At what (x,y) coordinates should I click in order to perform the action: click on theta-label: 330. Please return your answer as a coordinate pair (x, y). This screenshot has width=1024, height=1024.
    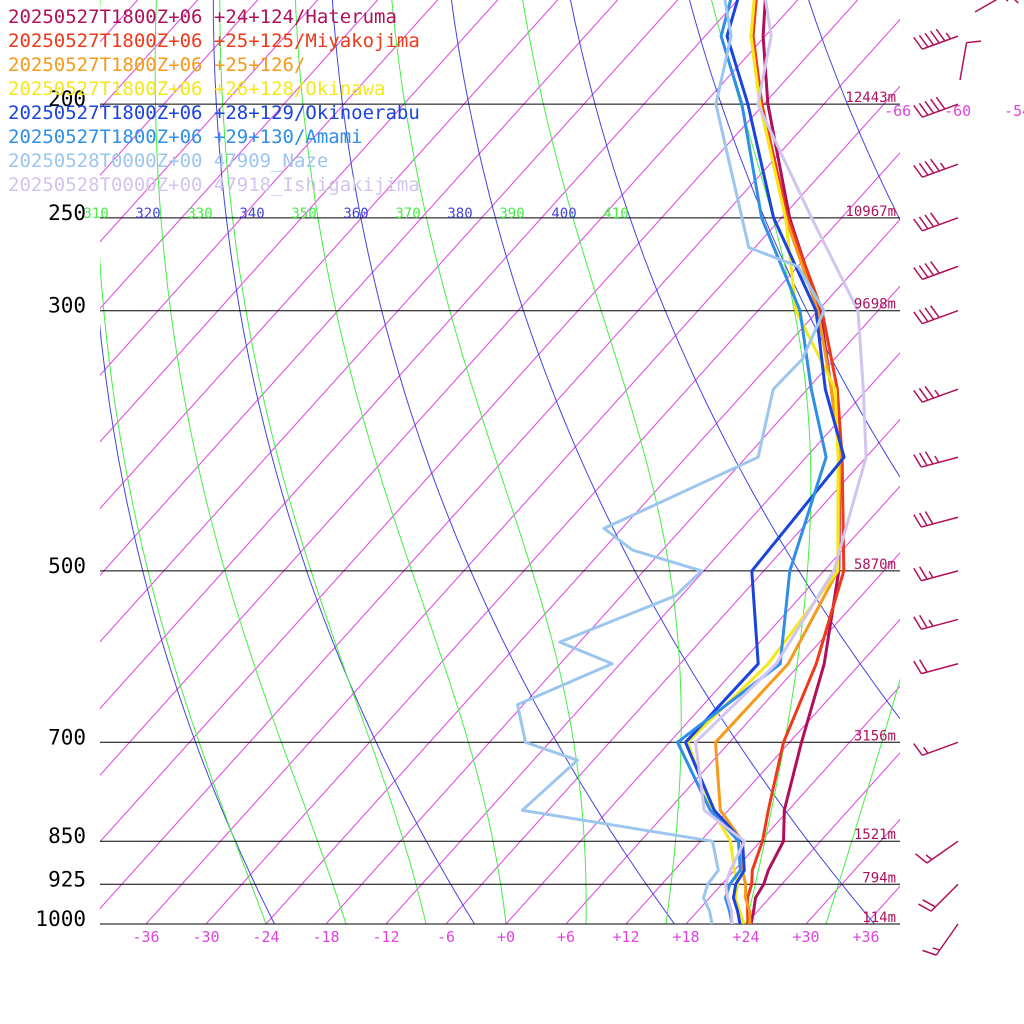
    Looking at the image, I should click on (199, 214).